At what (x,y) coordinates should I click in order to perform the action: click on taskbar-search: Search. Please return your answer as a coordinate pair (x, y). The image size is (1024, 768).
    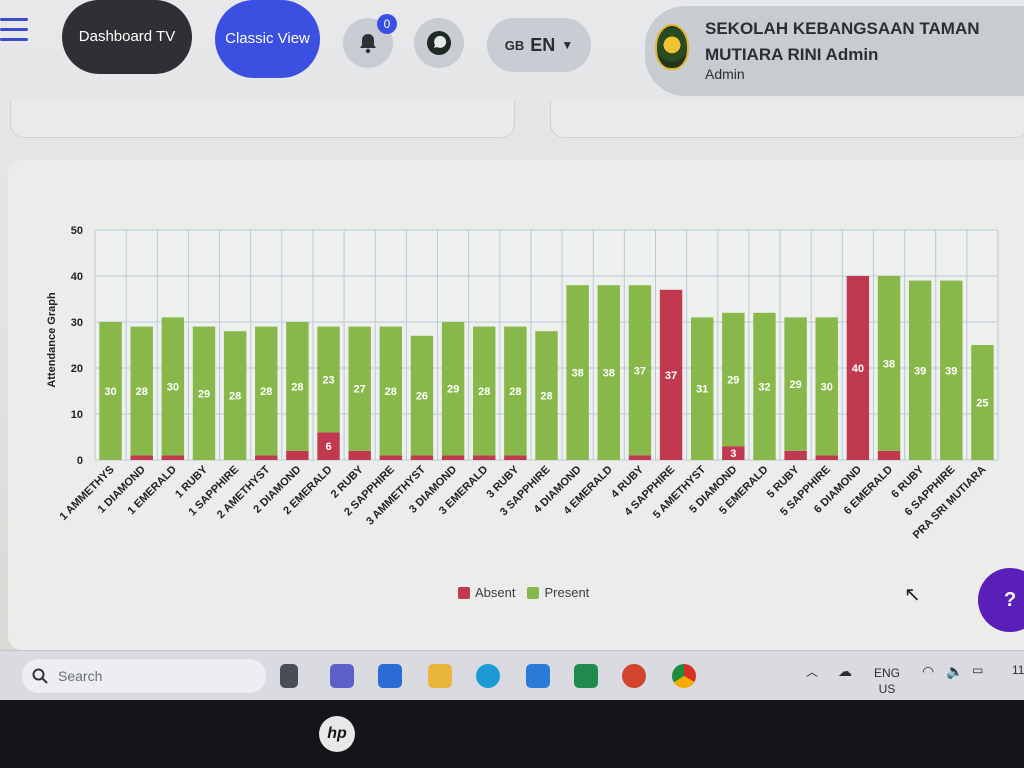
    Looking at the image, I should click on (144, 676).